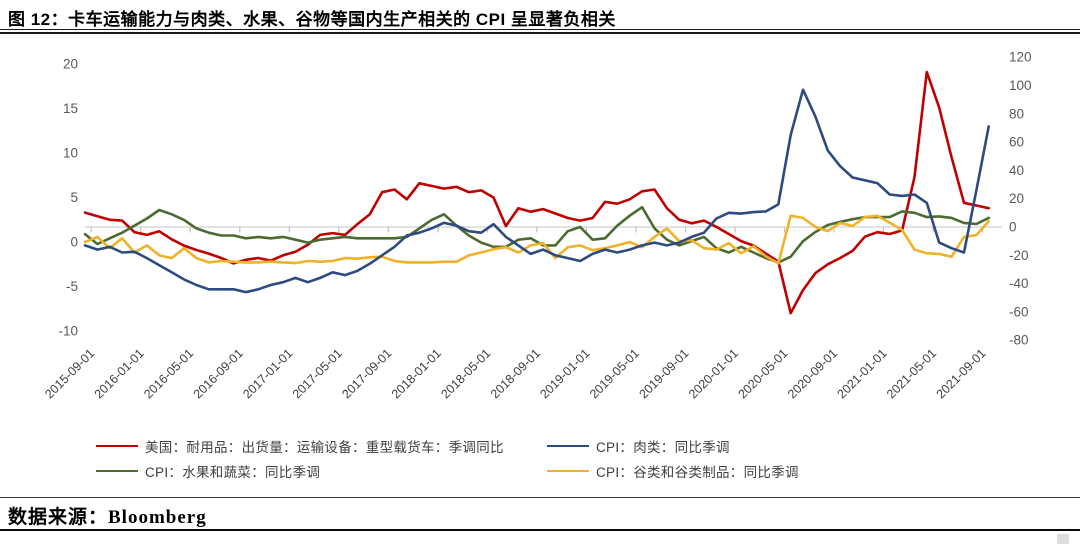 The width and height of the screenshot is (1080, 546). What do you see at coordinates (70, 64) in the screenshot?
I see `left-axis-label: 20` at bounding box center [70, 64].